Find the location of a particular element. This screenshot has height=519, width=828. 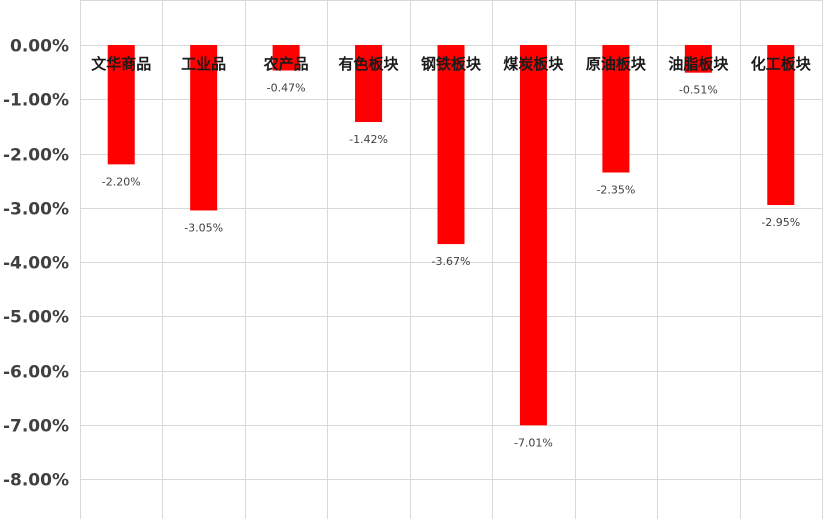

category-label: 工业品 is located at coordinates (203, 64).